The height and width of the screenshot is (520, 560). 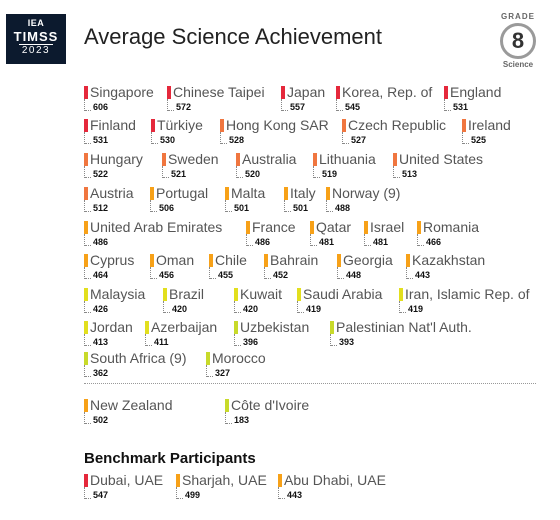 I want to click on country-name: Jordan, so click(x=111, y=327).